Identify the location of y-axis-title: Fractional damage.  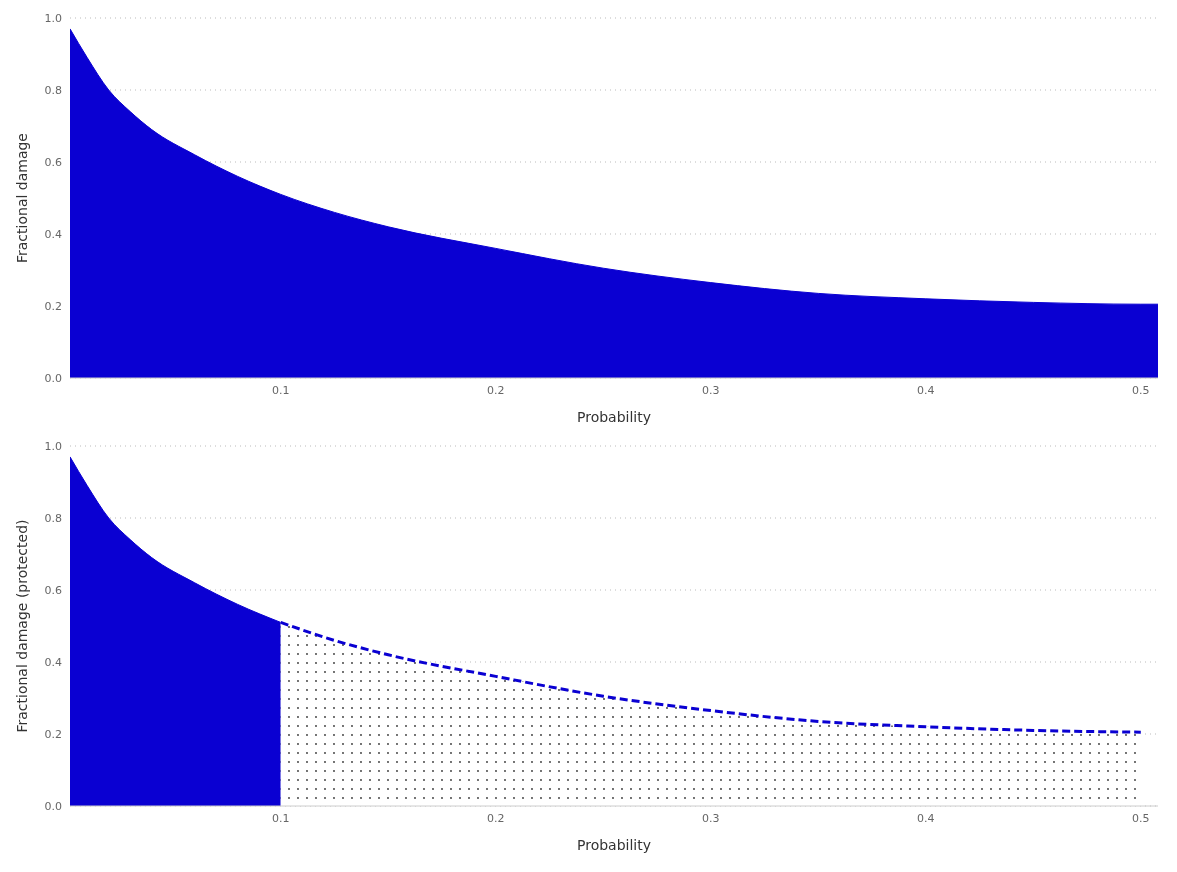
(21, 198).